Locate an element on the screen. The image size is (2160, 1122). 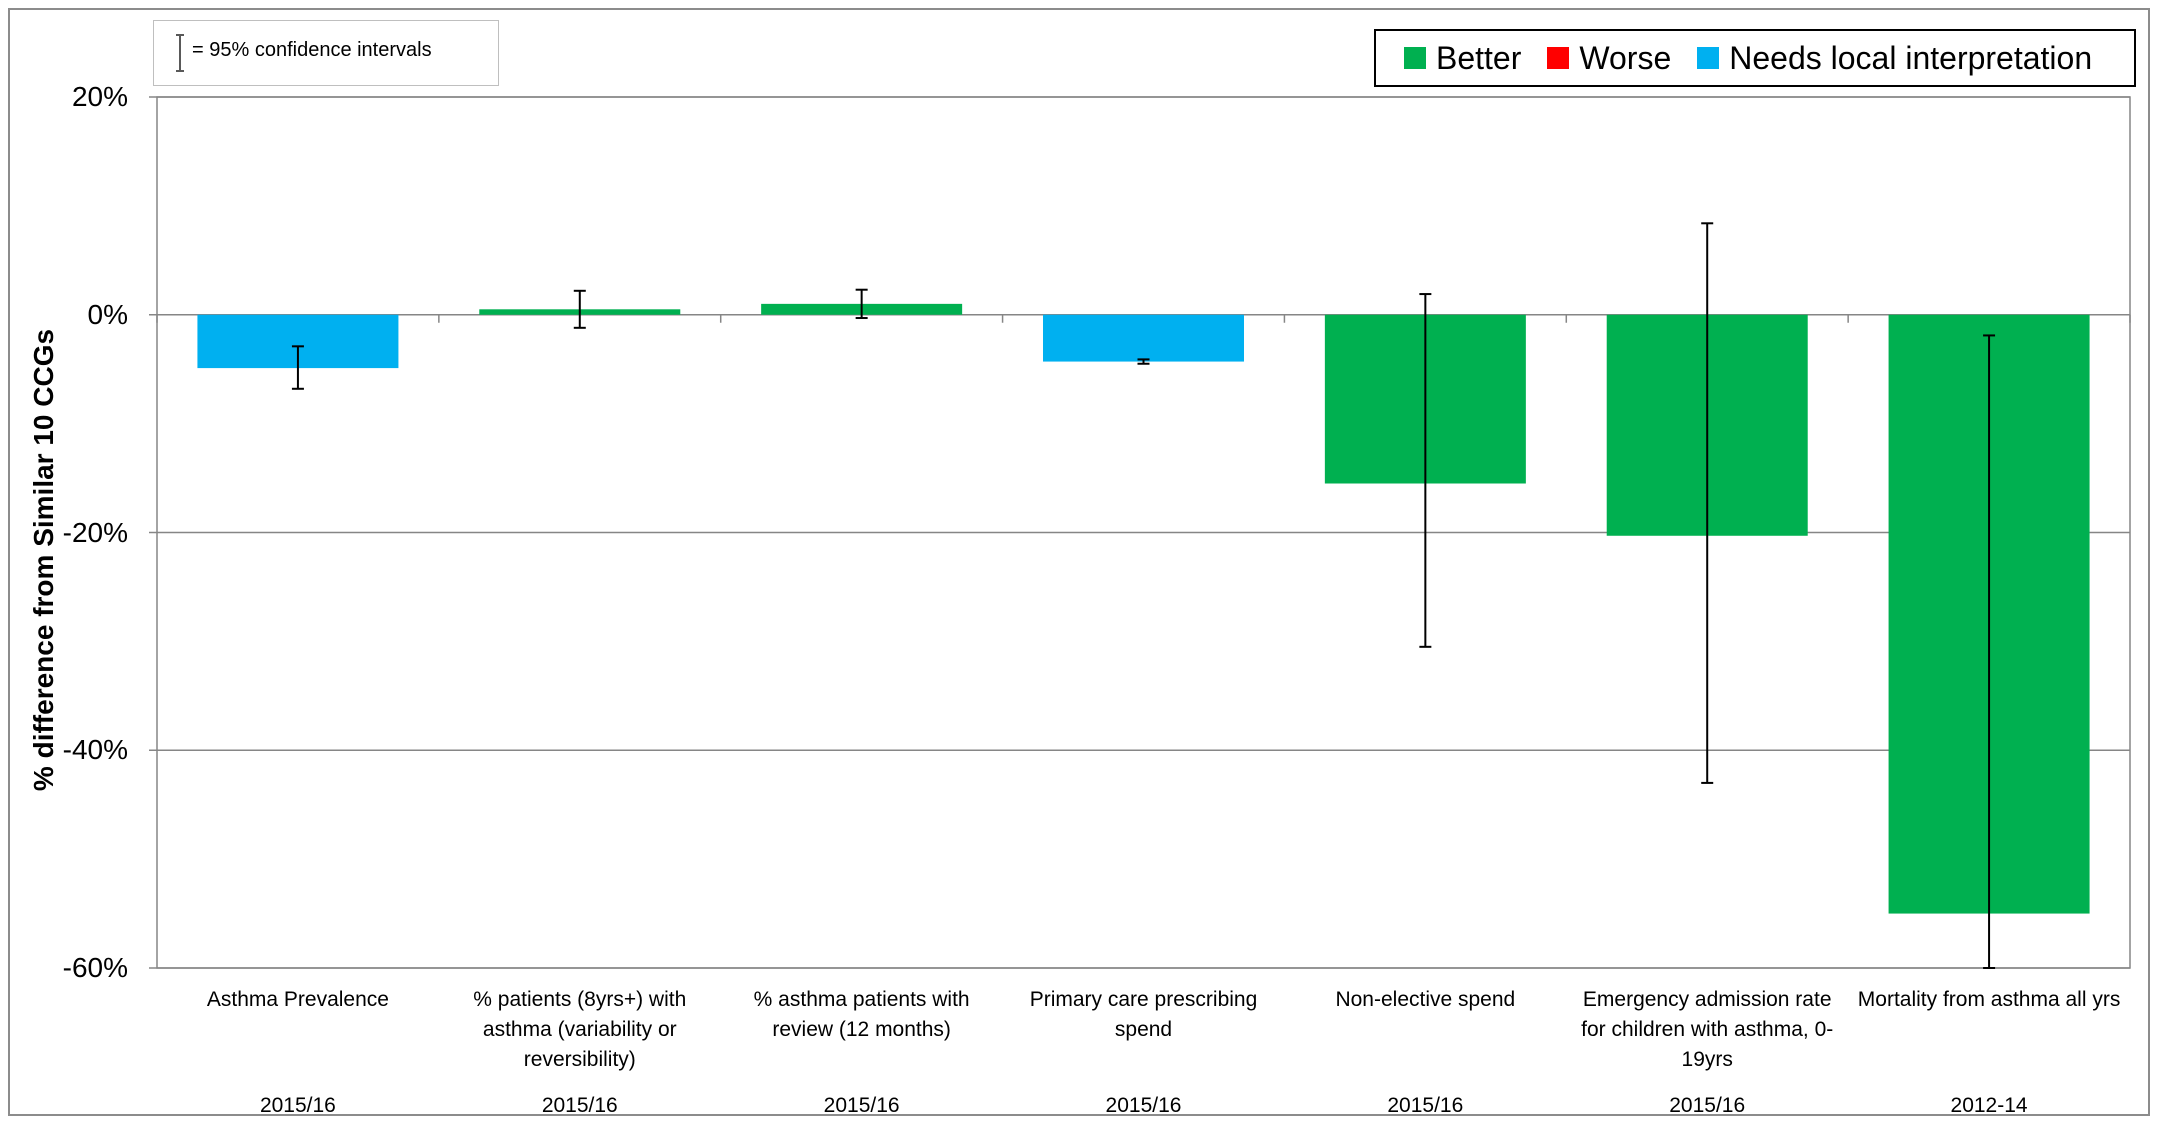
y-tick-label: 20% is located at coordinates (99, 96).